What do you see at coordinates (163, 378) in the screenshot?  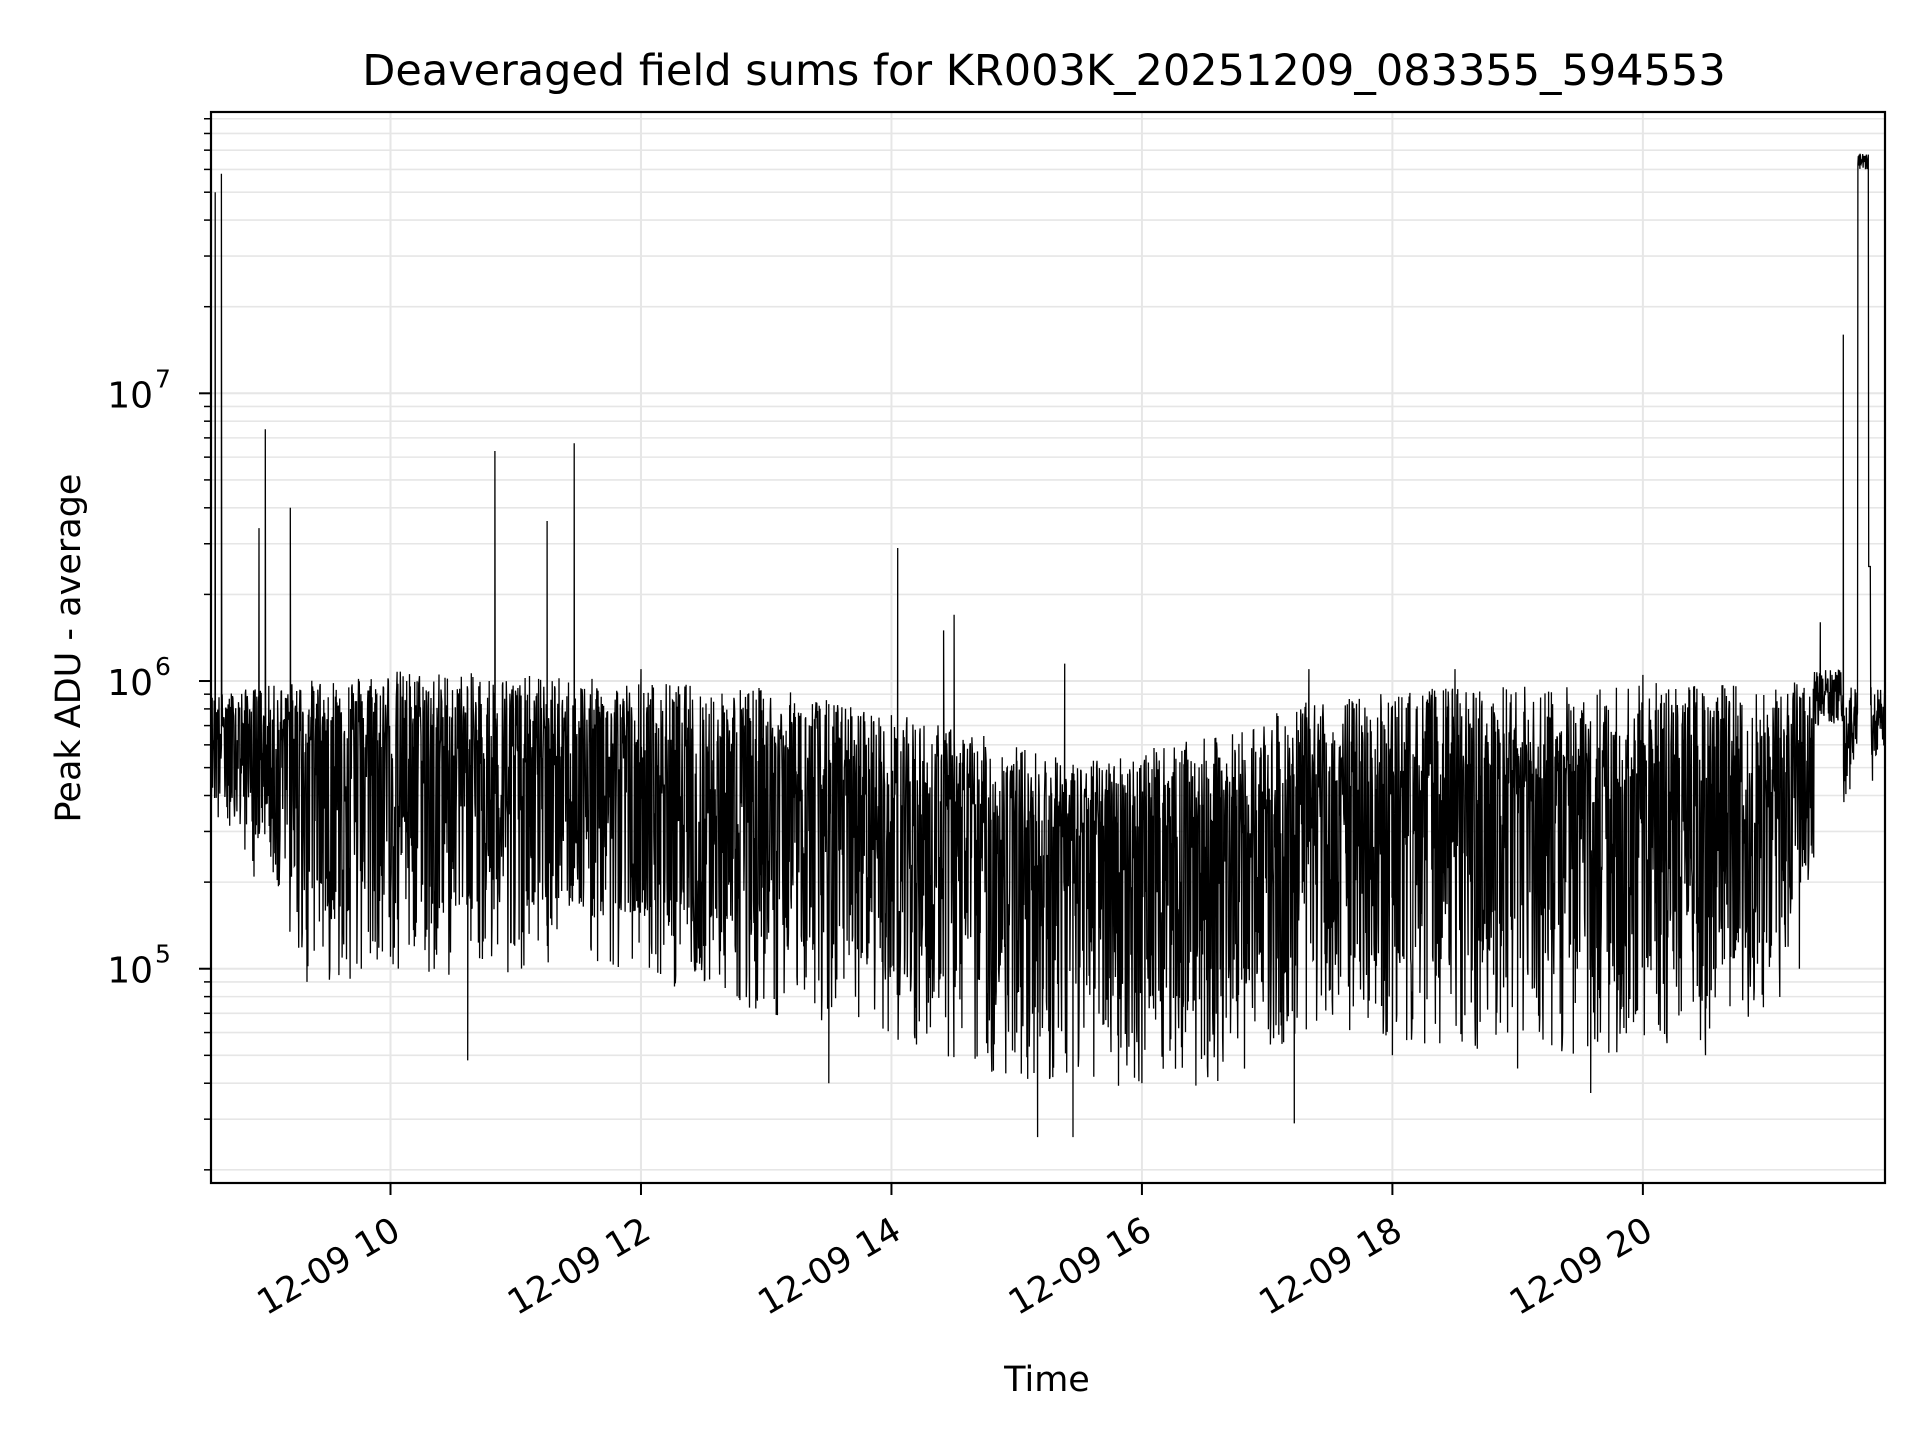 I see `y-tick-label-exponent: 7` at bounding box center [163, 378].